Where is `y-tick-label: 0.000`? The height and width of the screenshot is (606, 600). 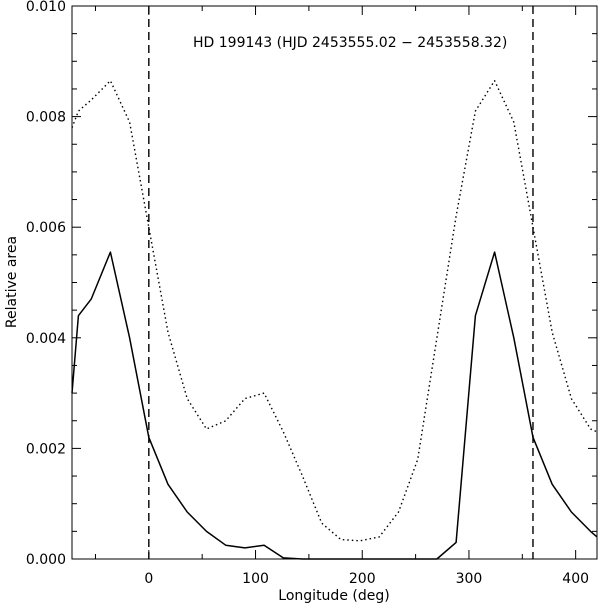
y-tick-label: 0.000 is located at coordinates (46, 560).